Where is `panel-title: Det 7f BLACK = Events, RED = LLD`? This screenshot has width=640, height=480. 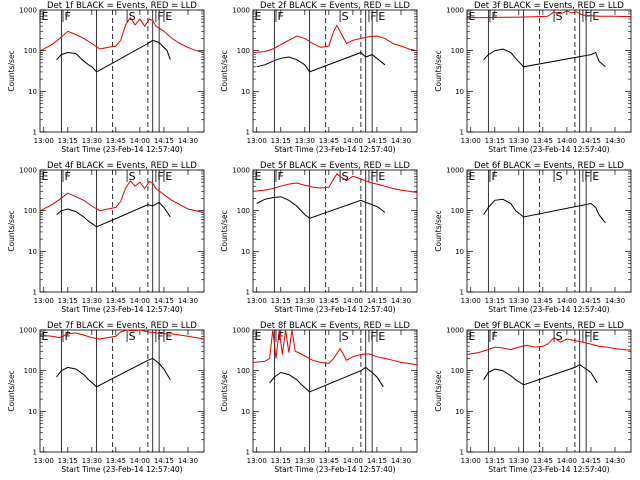 panel-title: Det 7f BLACK = Events, RED = LLD is located at coordinates (122, 326).